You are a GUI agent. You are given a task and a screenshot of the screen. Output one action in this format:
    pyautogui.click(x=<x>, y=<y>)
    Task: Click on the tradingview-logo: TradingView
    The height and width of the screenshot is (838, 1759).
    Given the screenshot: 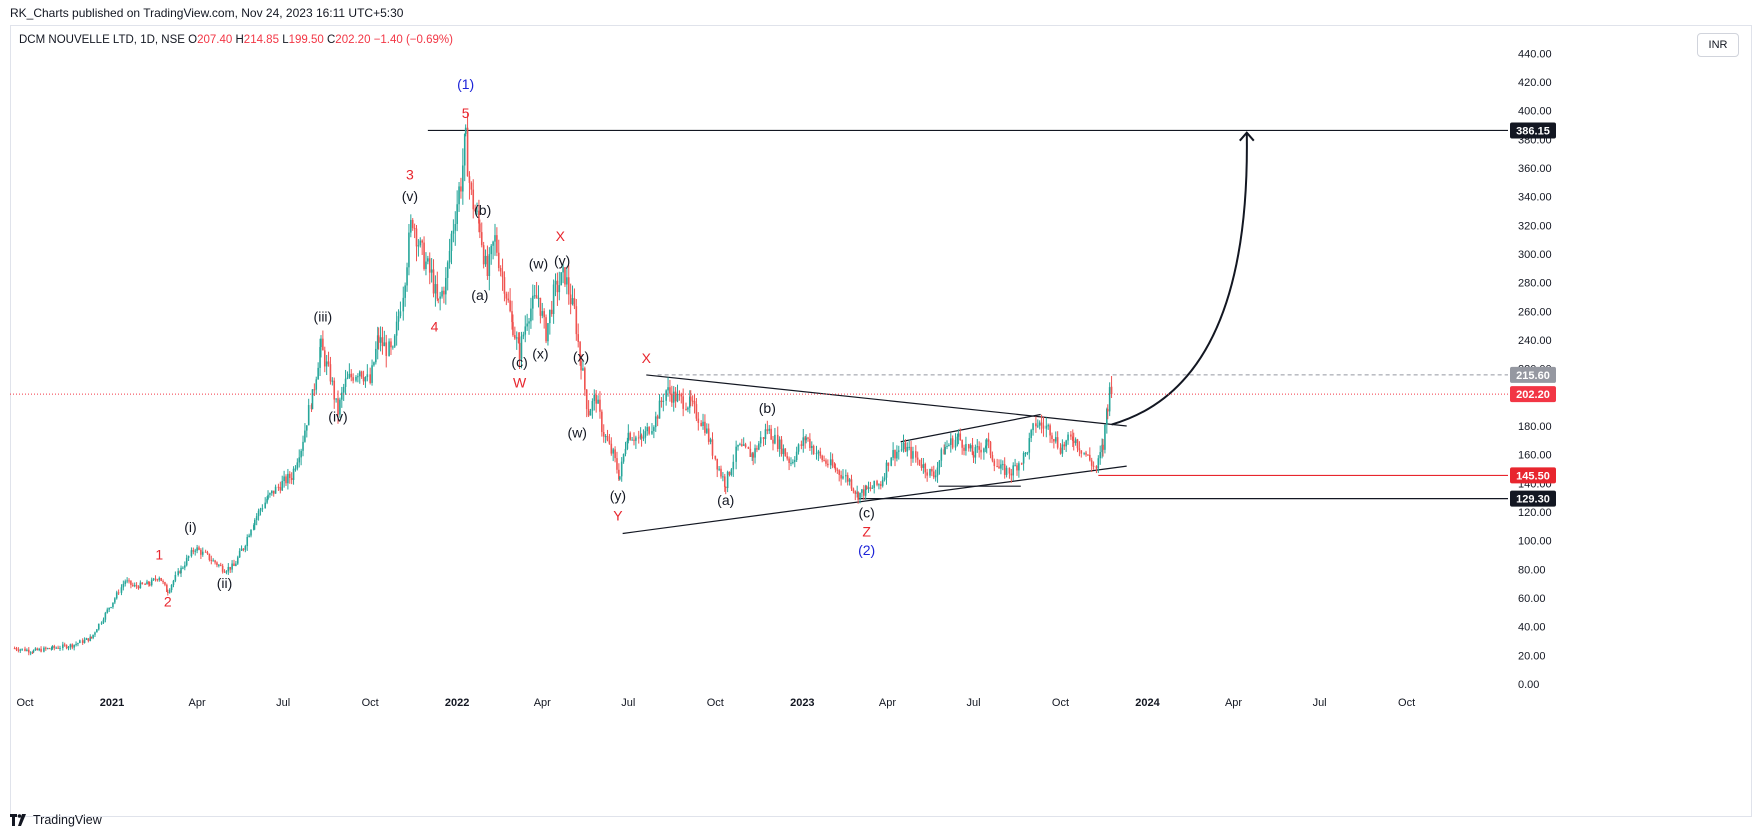 What is the action you would take?
    pyautogui.click(x=56, y=820)
    